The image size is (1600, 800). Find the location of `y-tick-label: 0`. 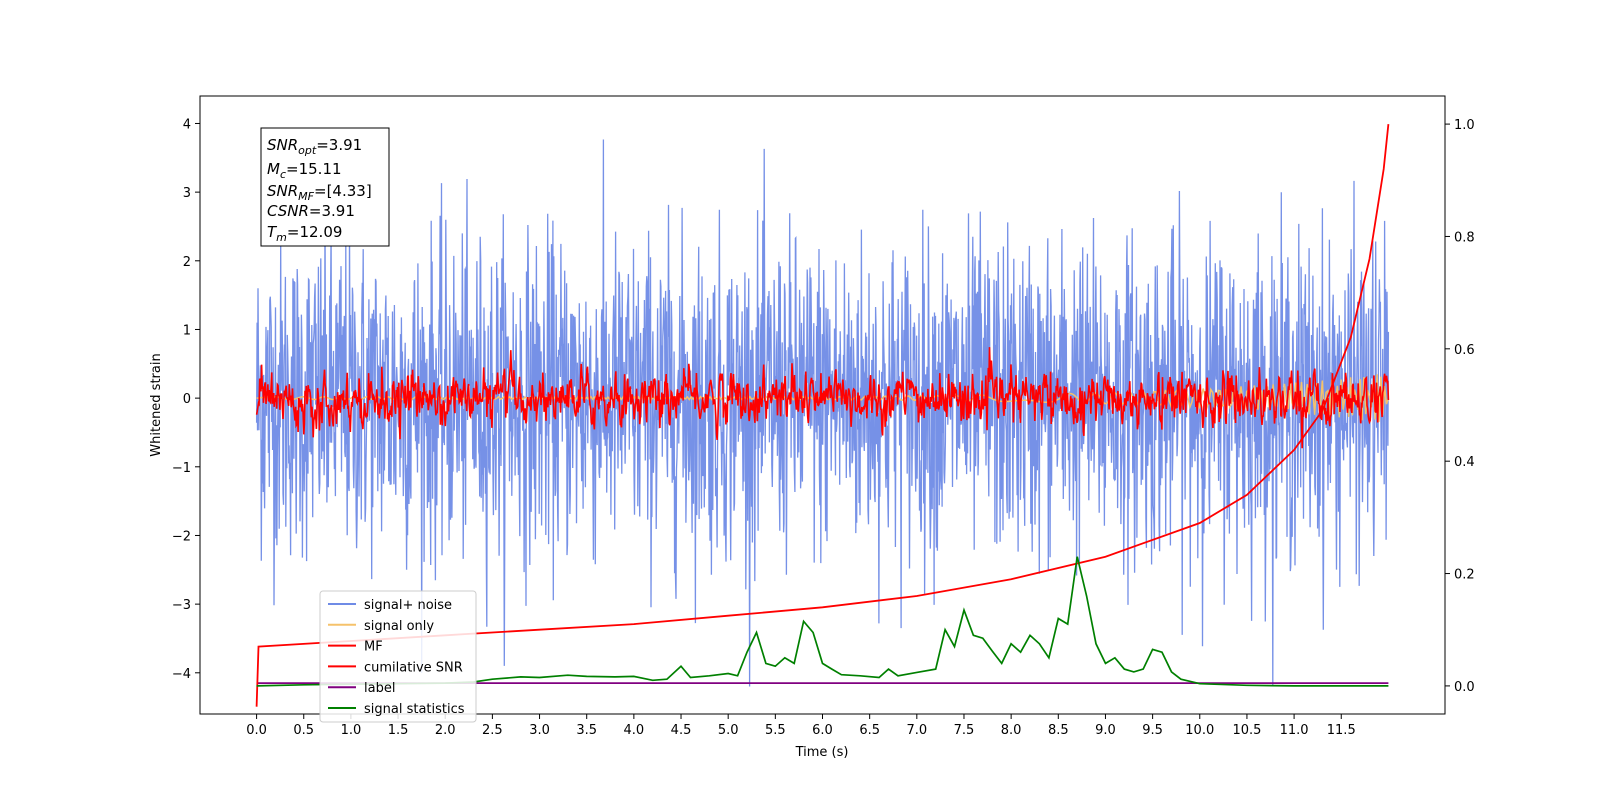

y-tick-label: 0 is located at coordinates (187, 399).